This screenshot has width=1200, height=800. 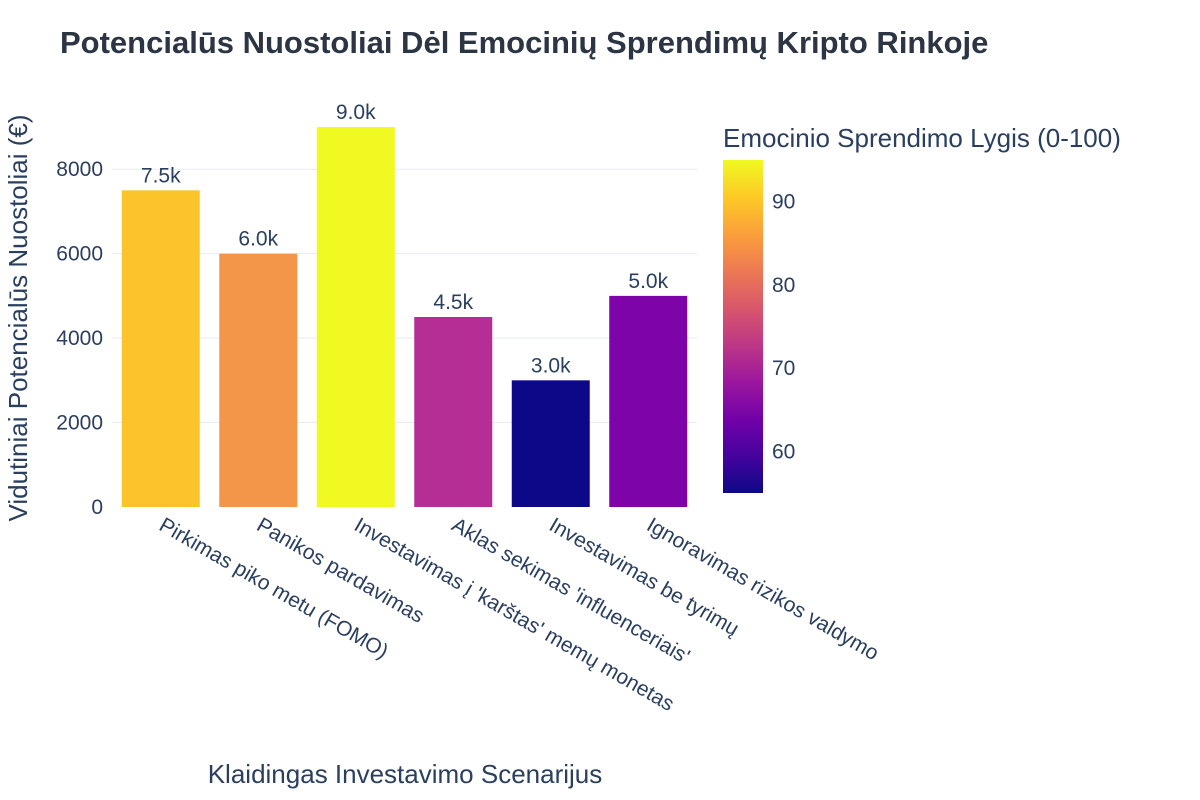 I want to click on x-tick-label: Panikos pardavimas, so click(x=340, y=570).